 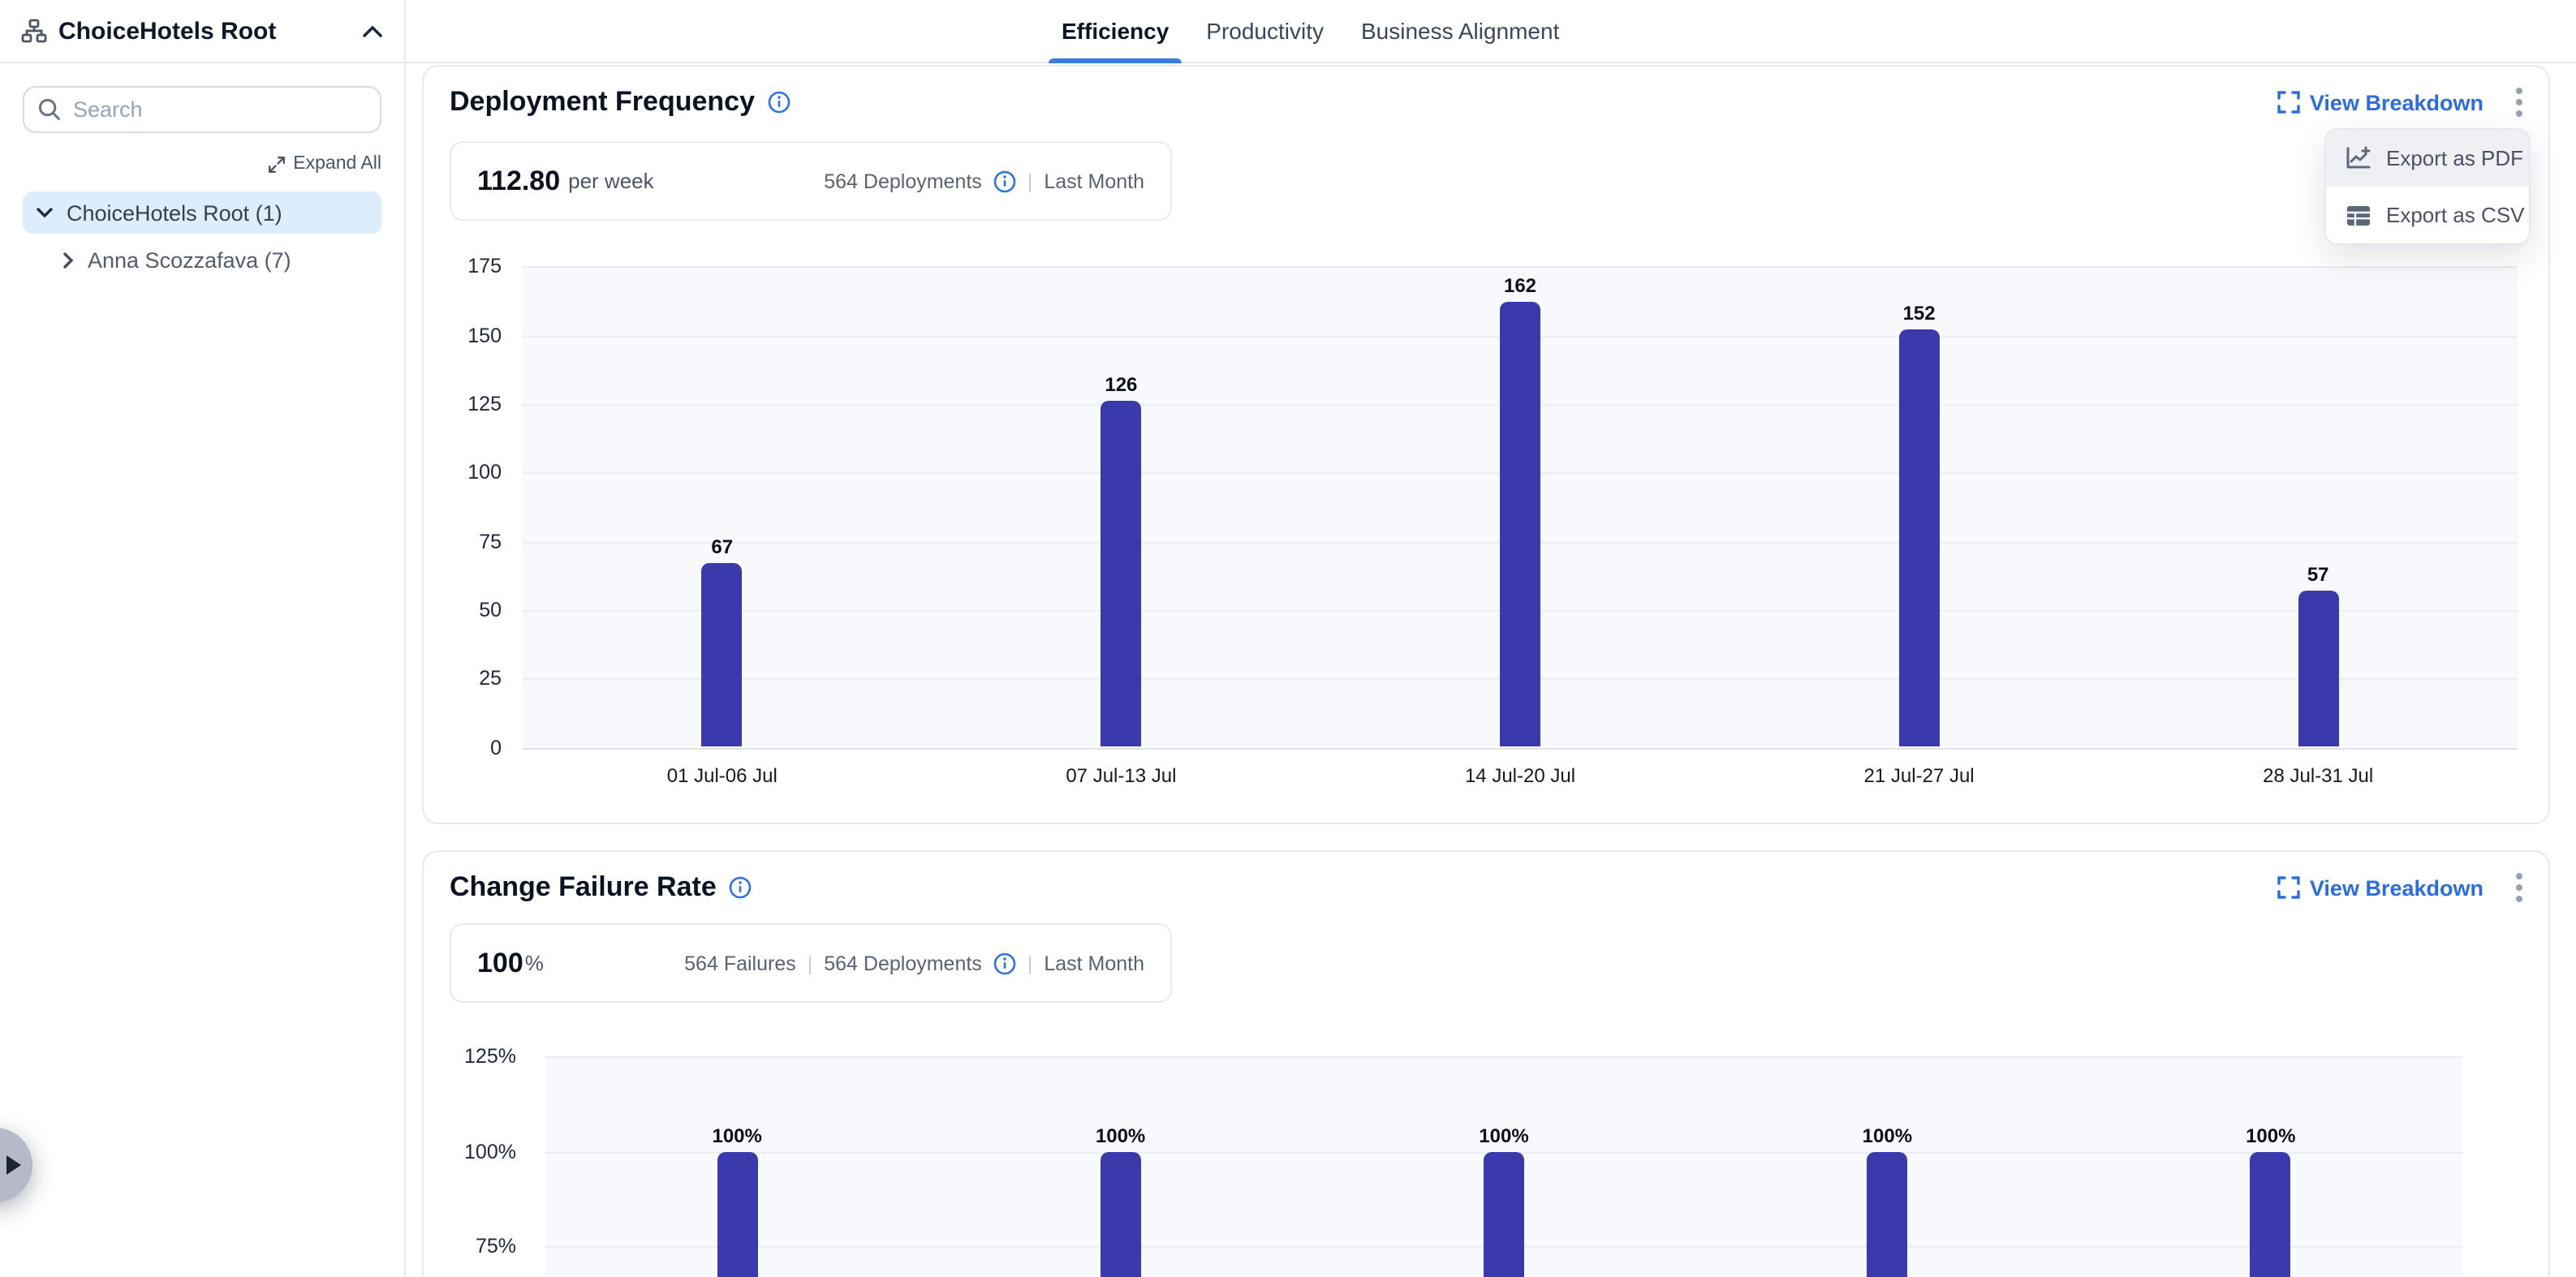 What do you see at coordinates (2455, 215) in the screenshot?
I see `menu-item-label: Export as CSV` at bounding box center [2455, 215].